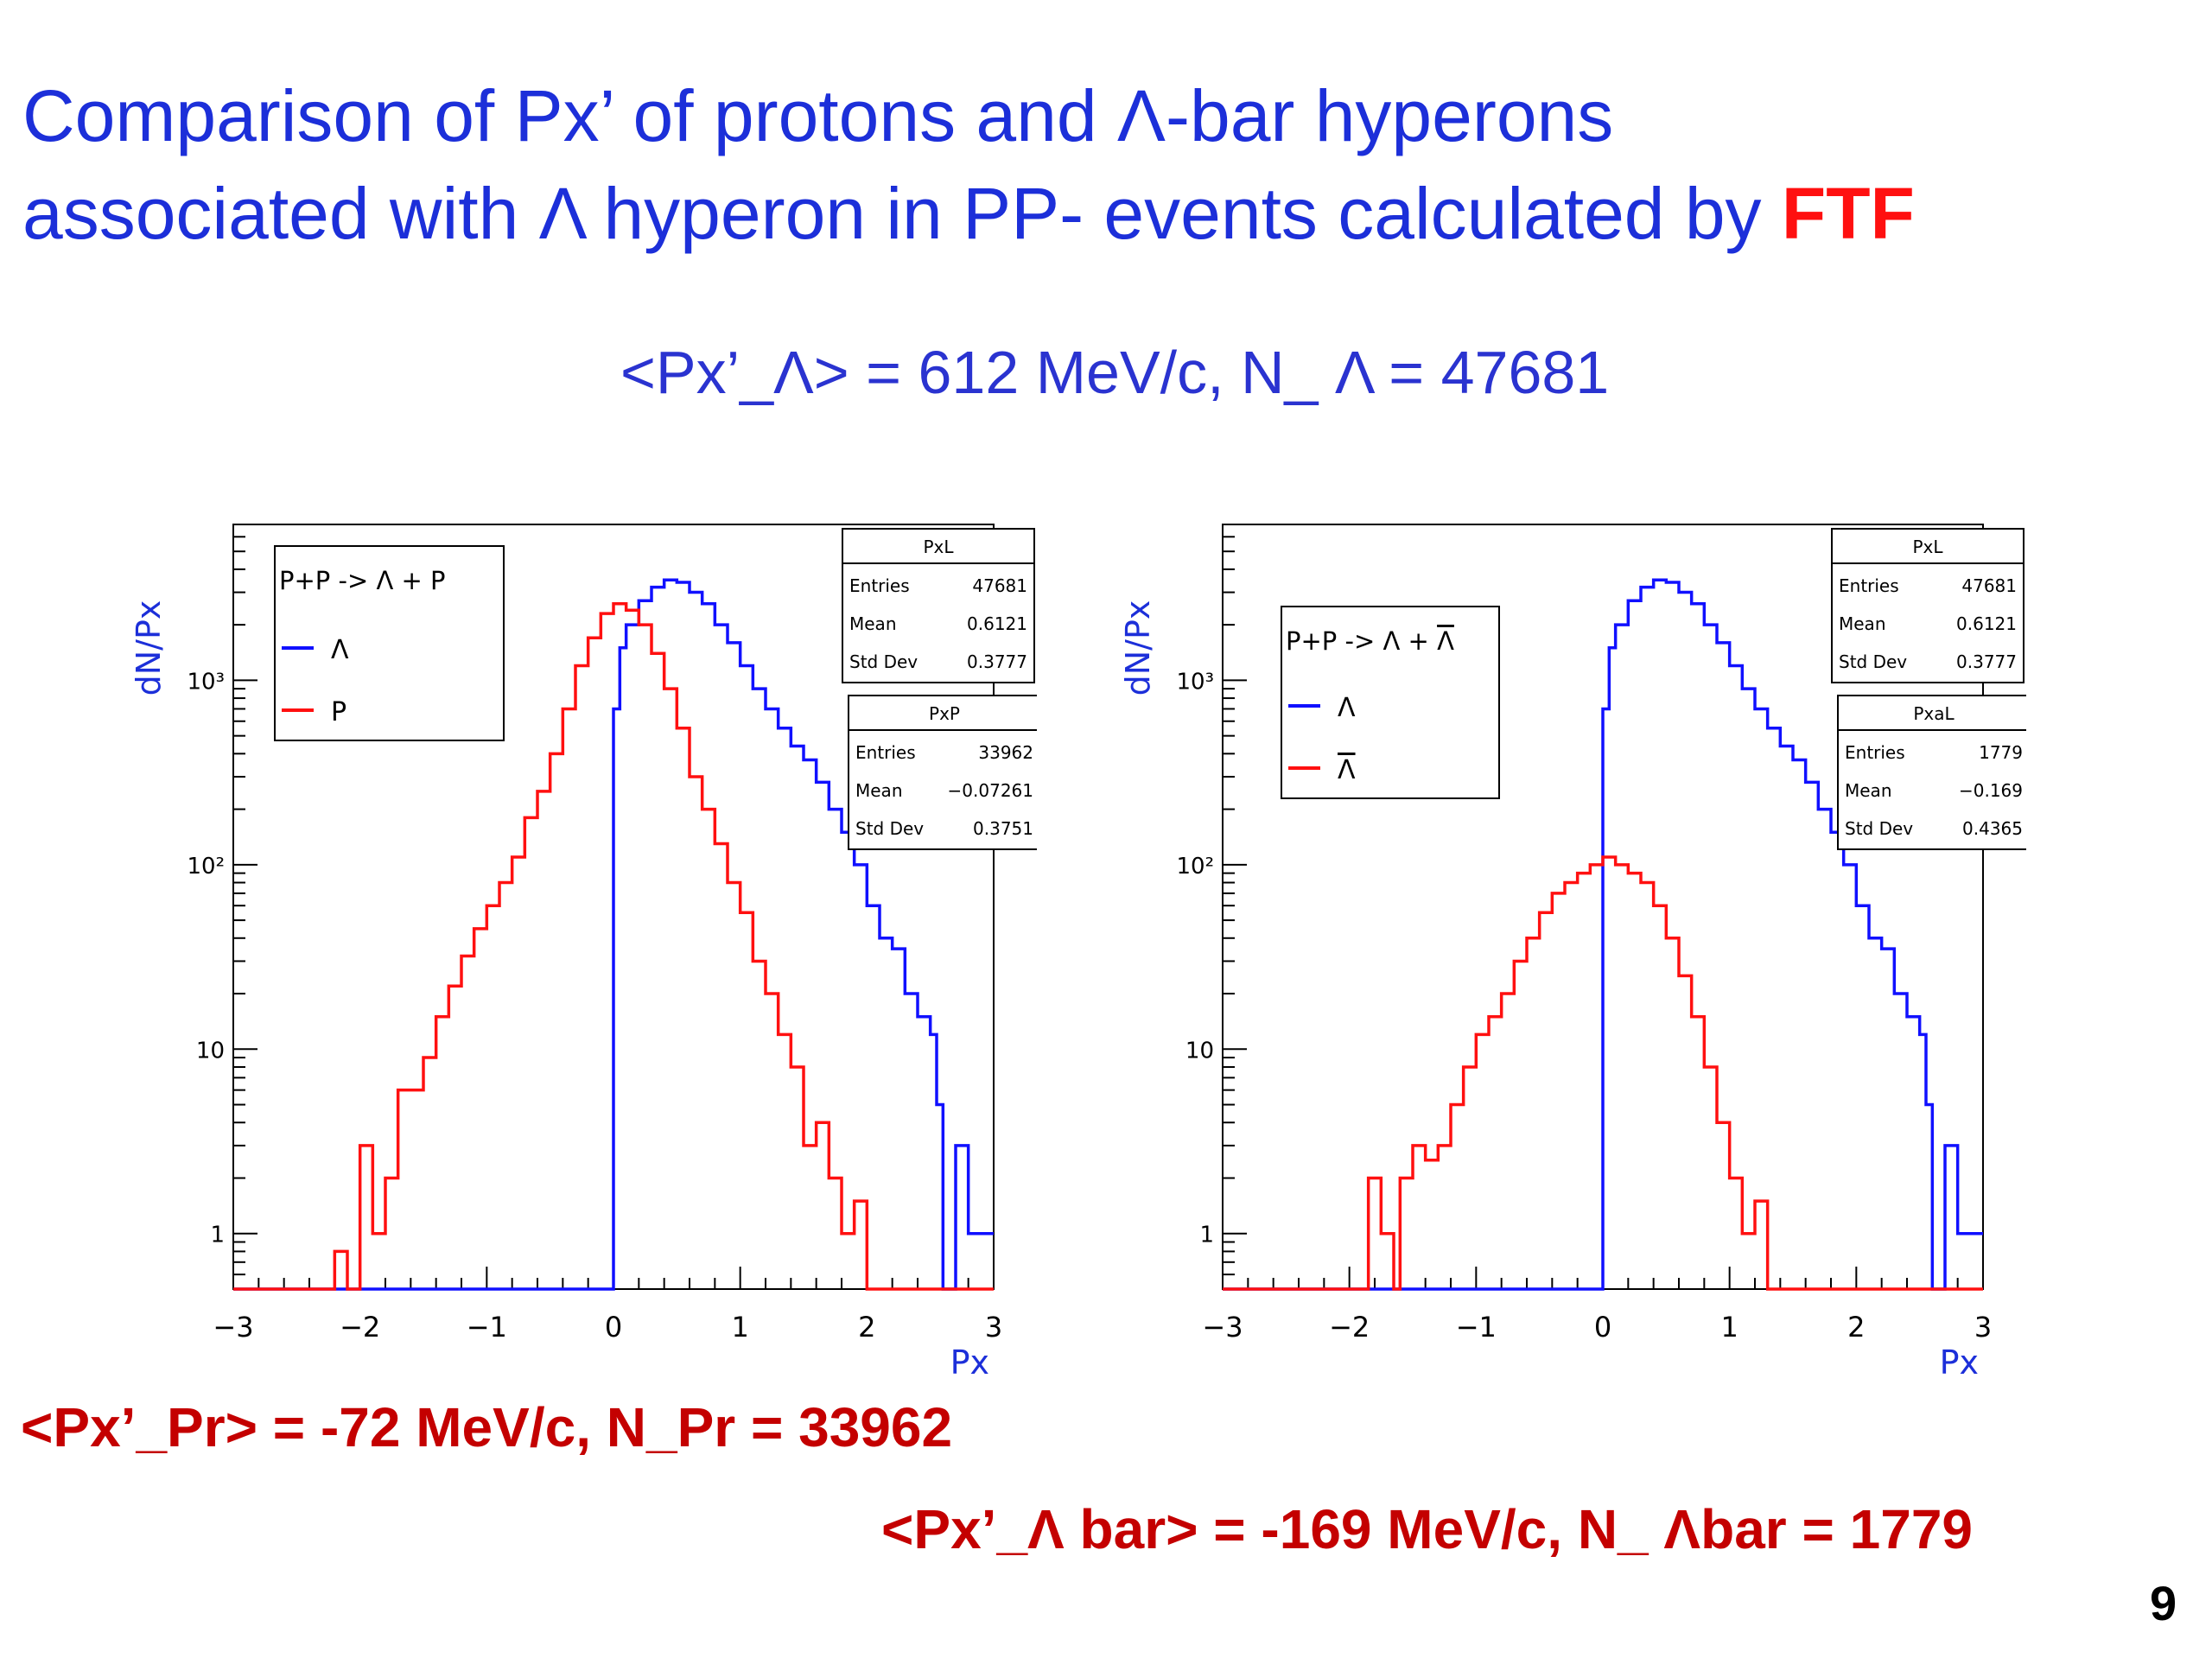 This screenshot has height=1658, width=2212. What do you see at coordinates (1427, 1529) in the screenshot?
I see `lambdabar-summary: <Px’_Λ bar> = -169 MeV/c, N_ Λbar = 1779` at bounding box center [1427, 1529].